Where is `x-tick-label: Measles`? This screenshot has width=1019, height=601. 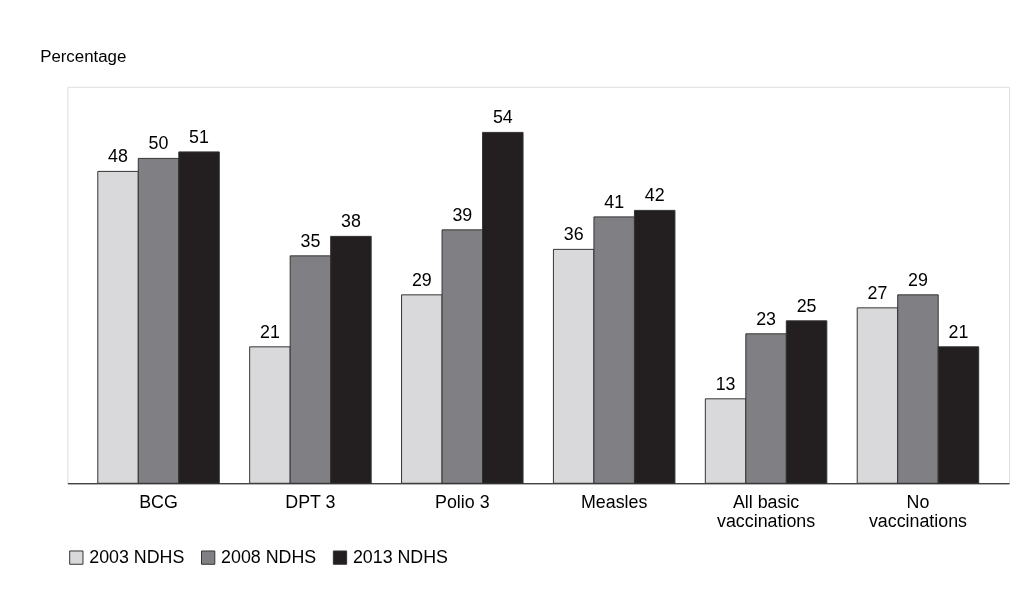
x-tick-label: Measles is located at coordinates (614, 501).